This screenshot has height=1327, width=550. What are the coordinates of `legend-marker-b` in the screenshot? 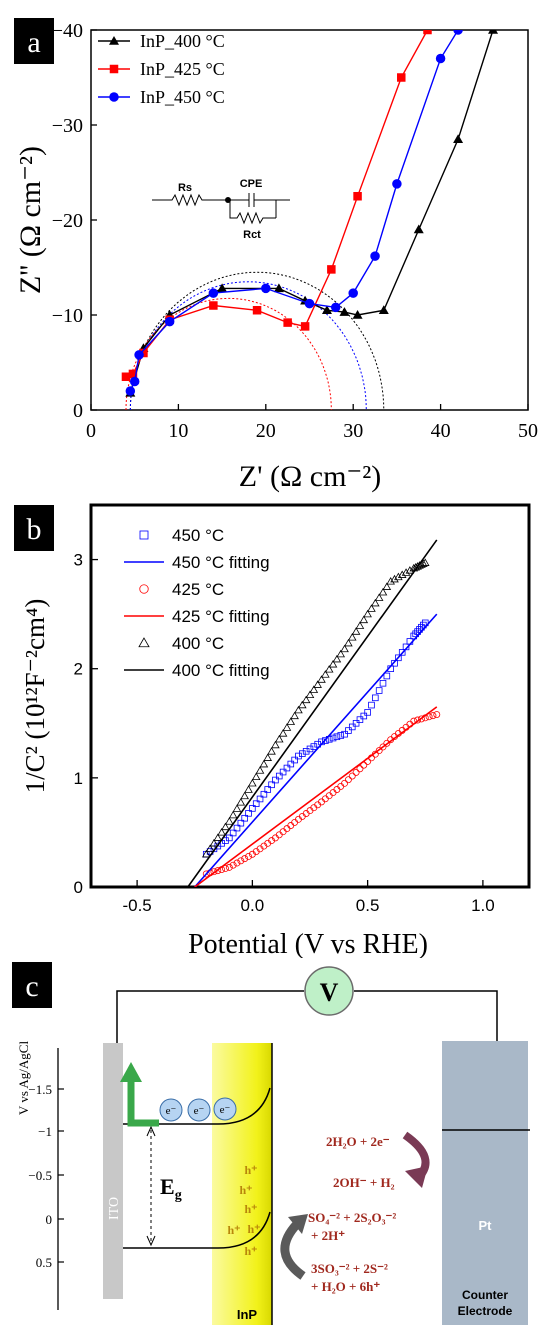 It's located at (144, 589).